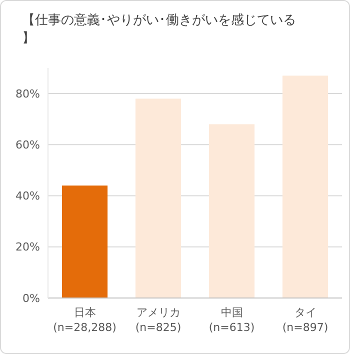 This screenshot has height=354, width=350. Describe the element at coordinates (31, 298) in the screenshot. I see `y-tick-label: 0%` at that location.